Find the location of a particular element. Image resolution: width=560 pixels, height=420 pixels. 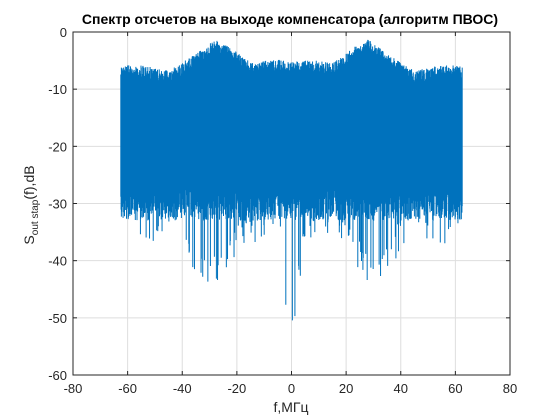

y-tick-labels: -60 -50 -40 -30 -20 -10 0 is located at coordinates (57, 204).